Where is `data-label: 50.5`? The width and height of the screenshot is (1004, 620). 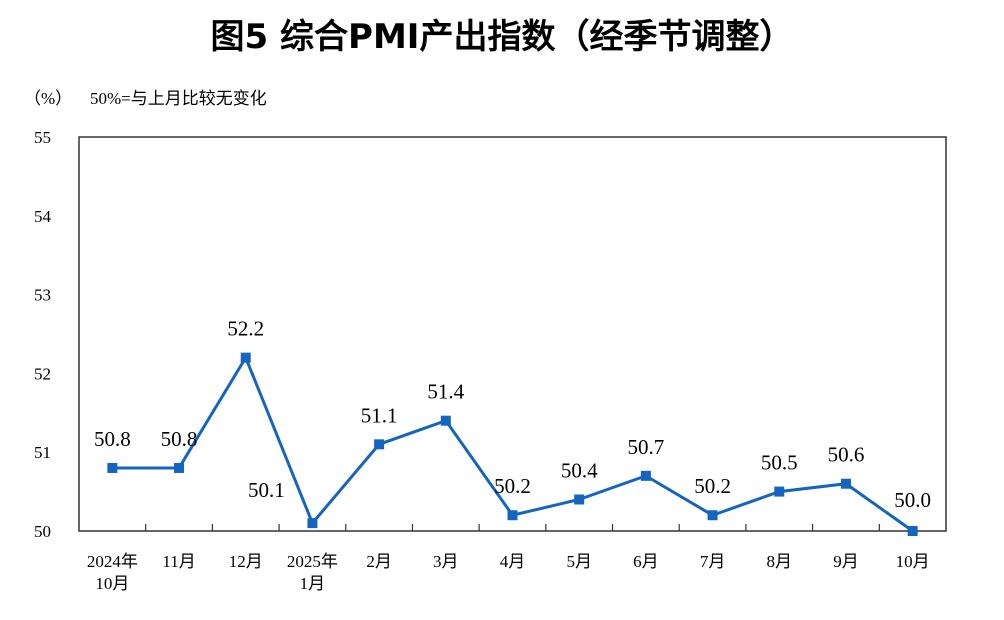
data-label: 50.5 is located at coordinates (779, 463).